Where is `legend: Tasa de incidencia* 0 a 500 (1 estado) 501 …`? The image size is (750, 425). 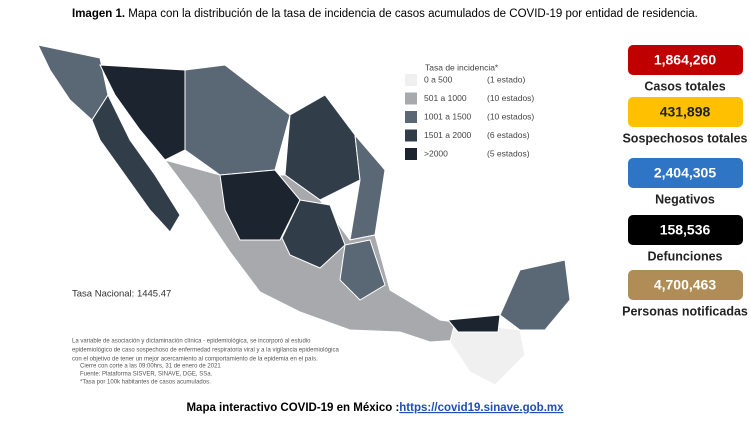
legend: Tasa de incidencia* 0 a 500 (1 estado) 501 … is located at coordinates (469, 111).